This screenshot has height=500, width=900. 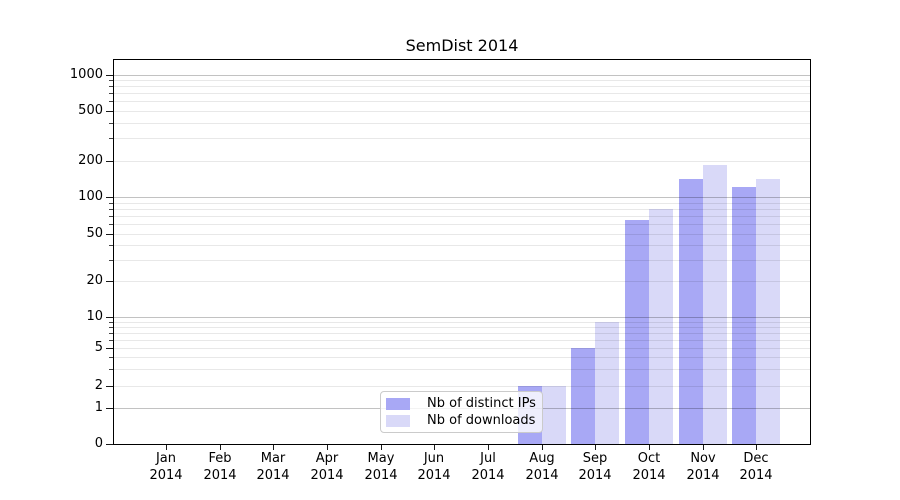 What do you see at coordinates (327, 458) in the screenshot?
I see `x-tick-label-month: Apr` at bounding box center [327, 458].